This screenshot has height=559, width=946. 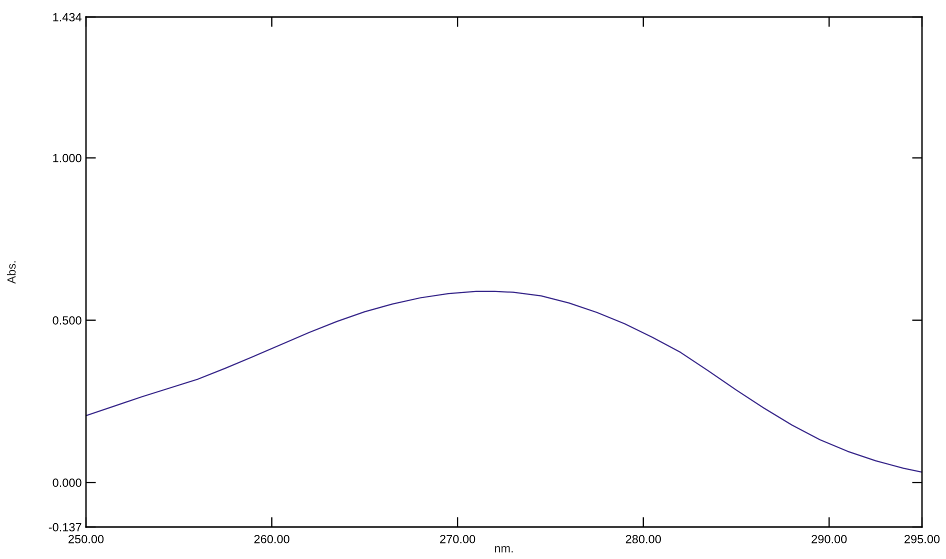 I want to click on y-tick-label: 1.434, so click(x=67, y=17).